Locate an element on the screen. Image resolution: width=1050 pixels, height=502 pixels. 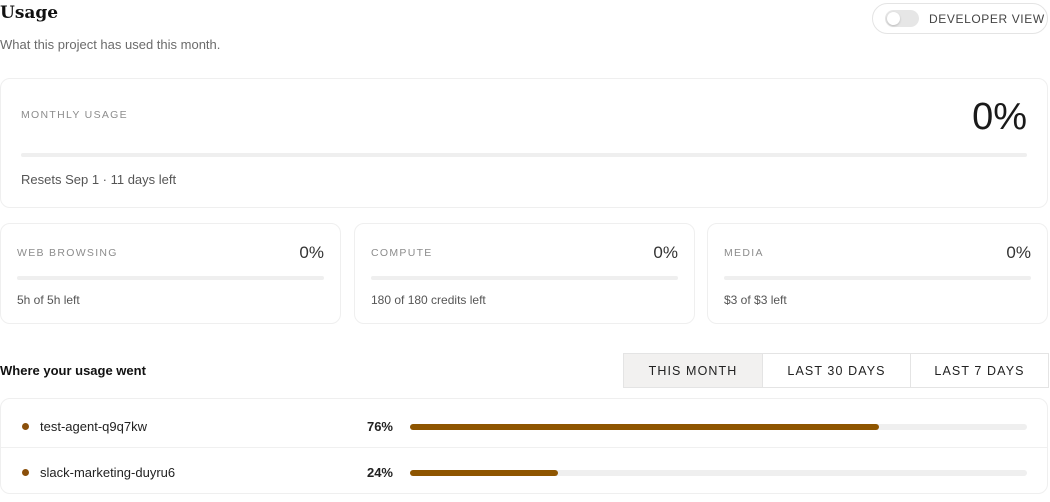
tab-this-month: THIS MONTH is located at coordinates (693, 370).